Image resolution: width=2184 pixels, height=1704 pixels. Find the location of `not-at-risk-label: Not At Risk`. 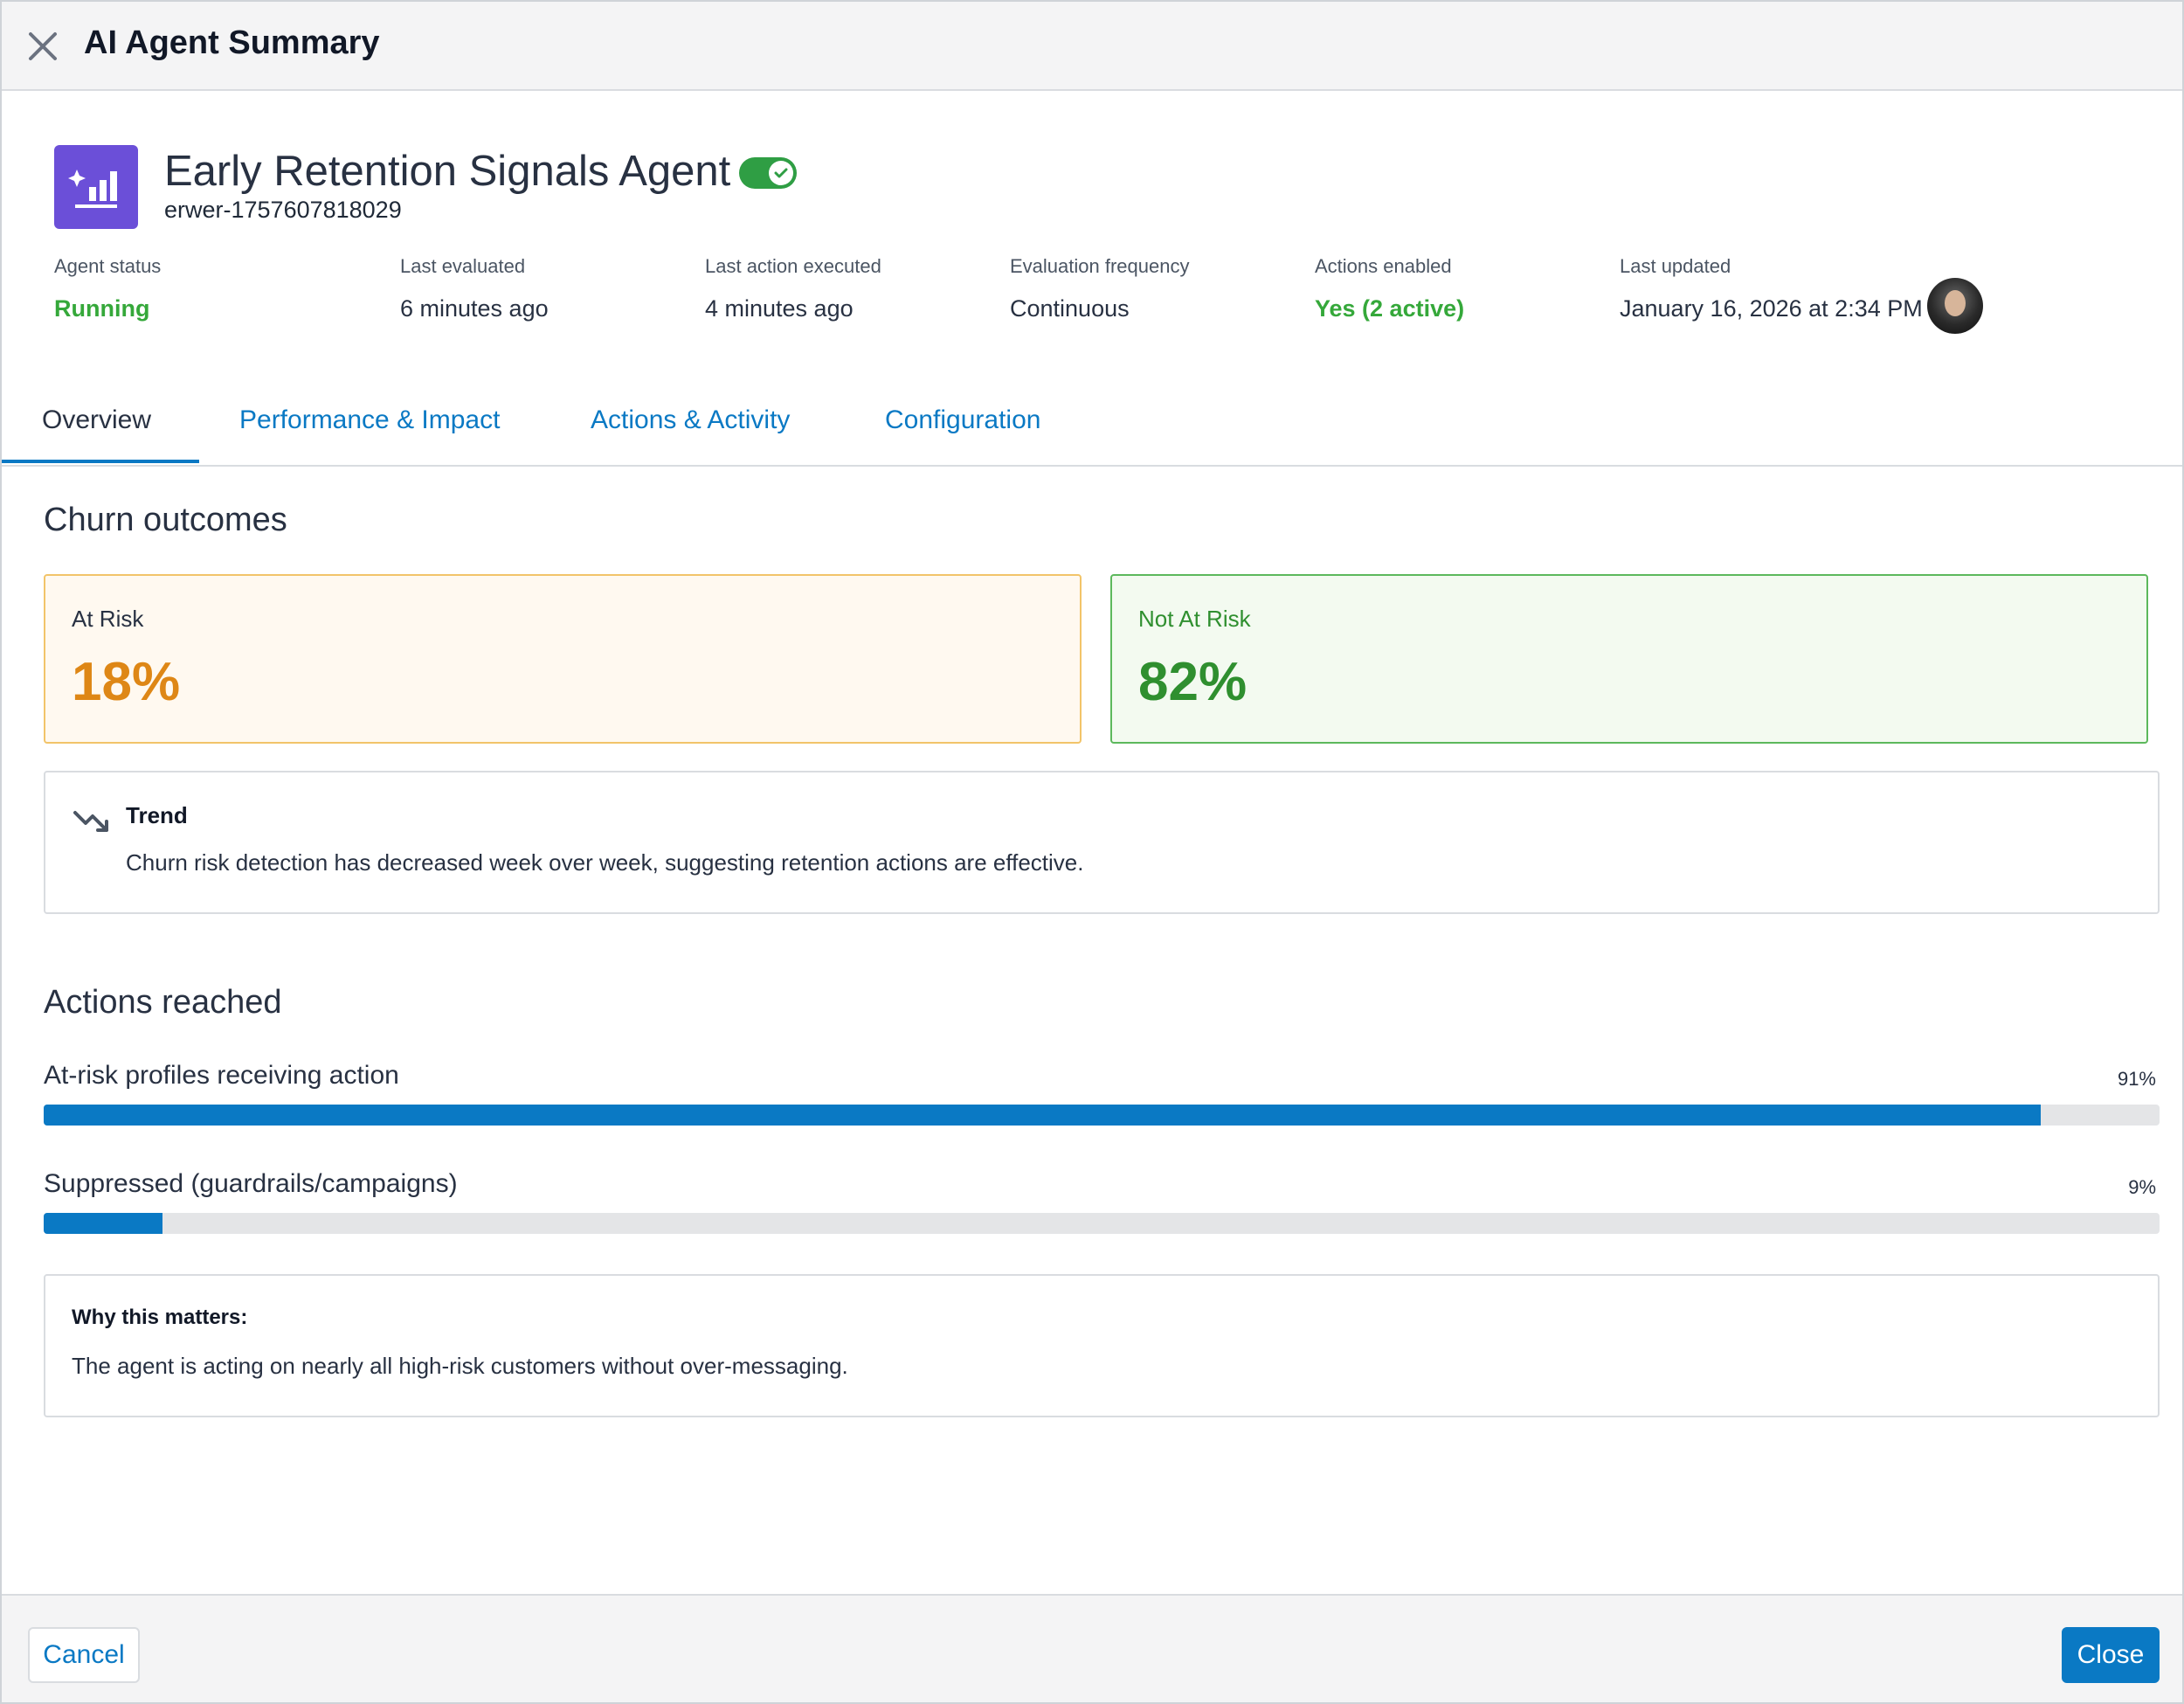

not-at-risk-label: Not At Risk is located at coordinates (1194, 619).